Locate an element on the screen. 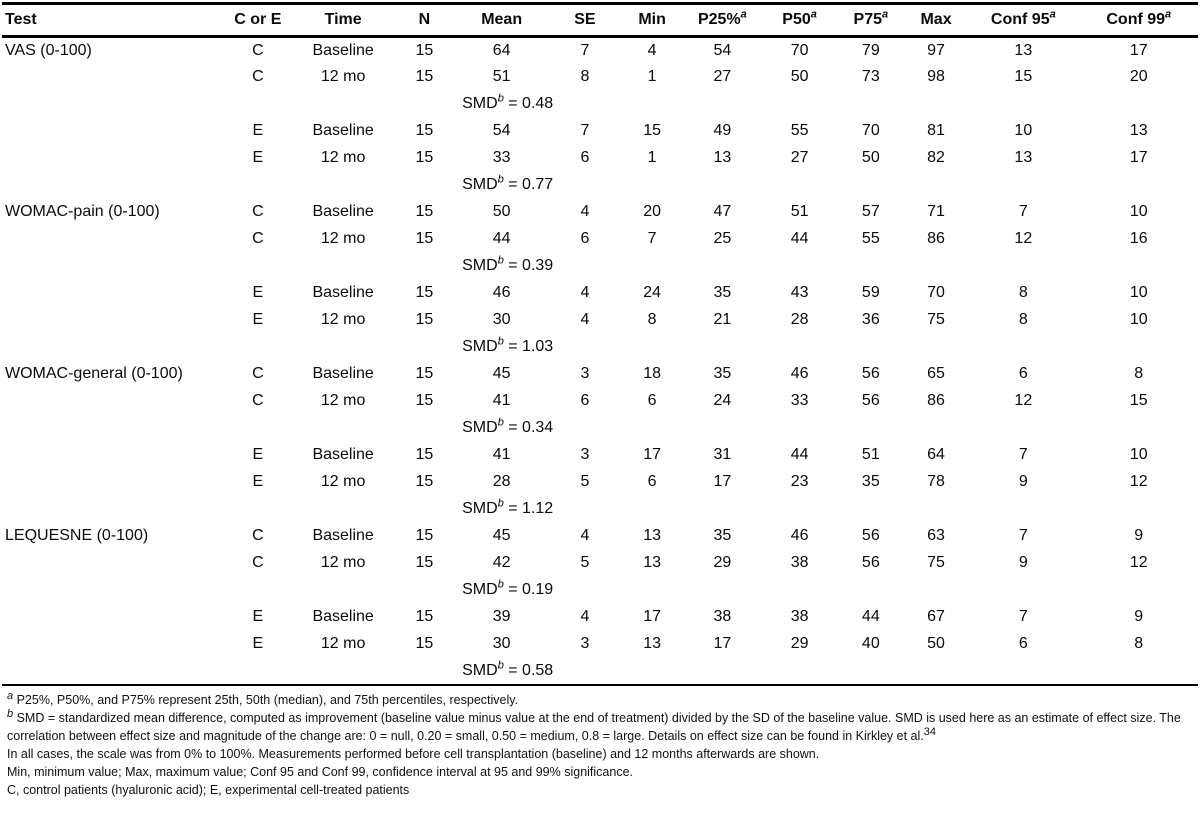  cell-conf95: 9 is located at coordinates (1023, 562).